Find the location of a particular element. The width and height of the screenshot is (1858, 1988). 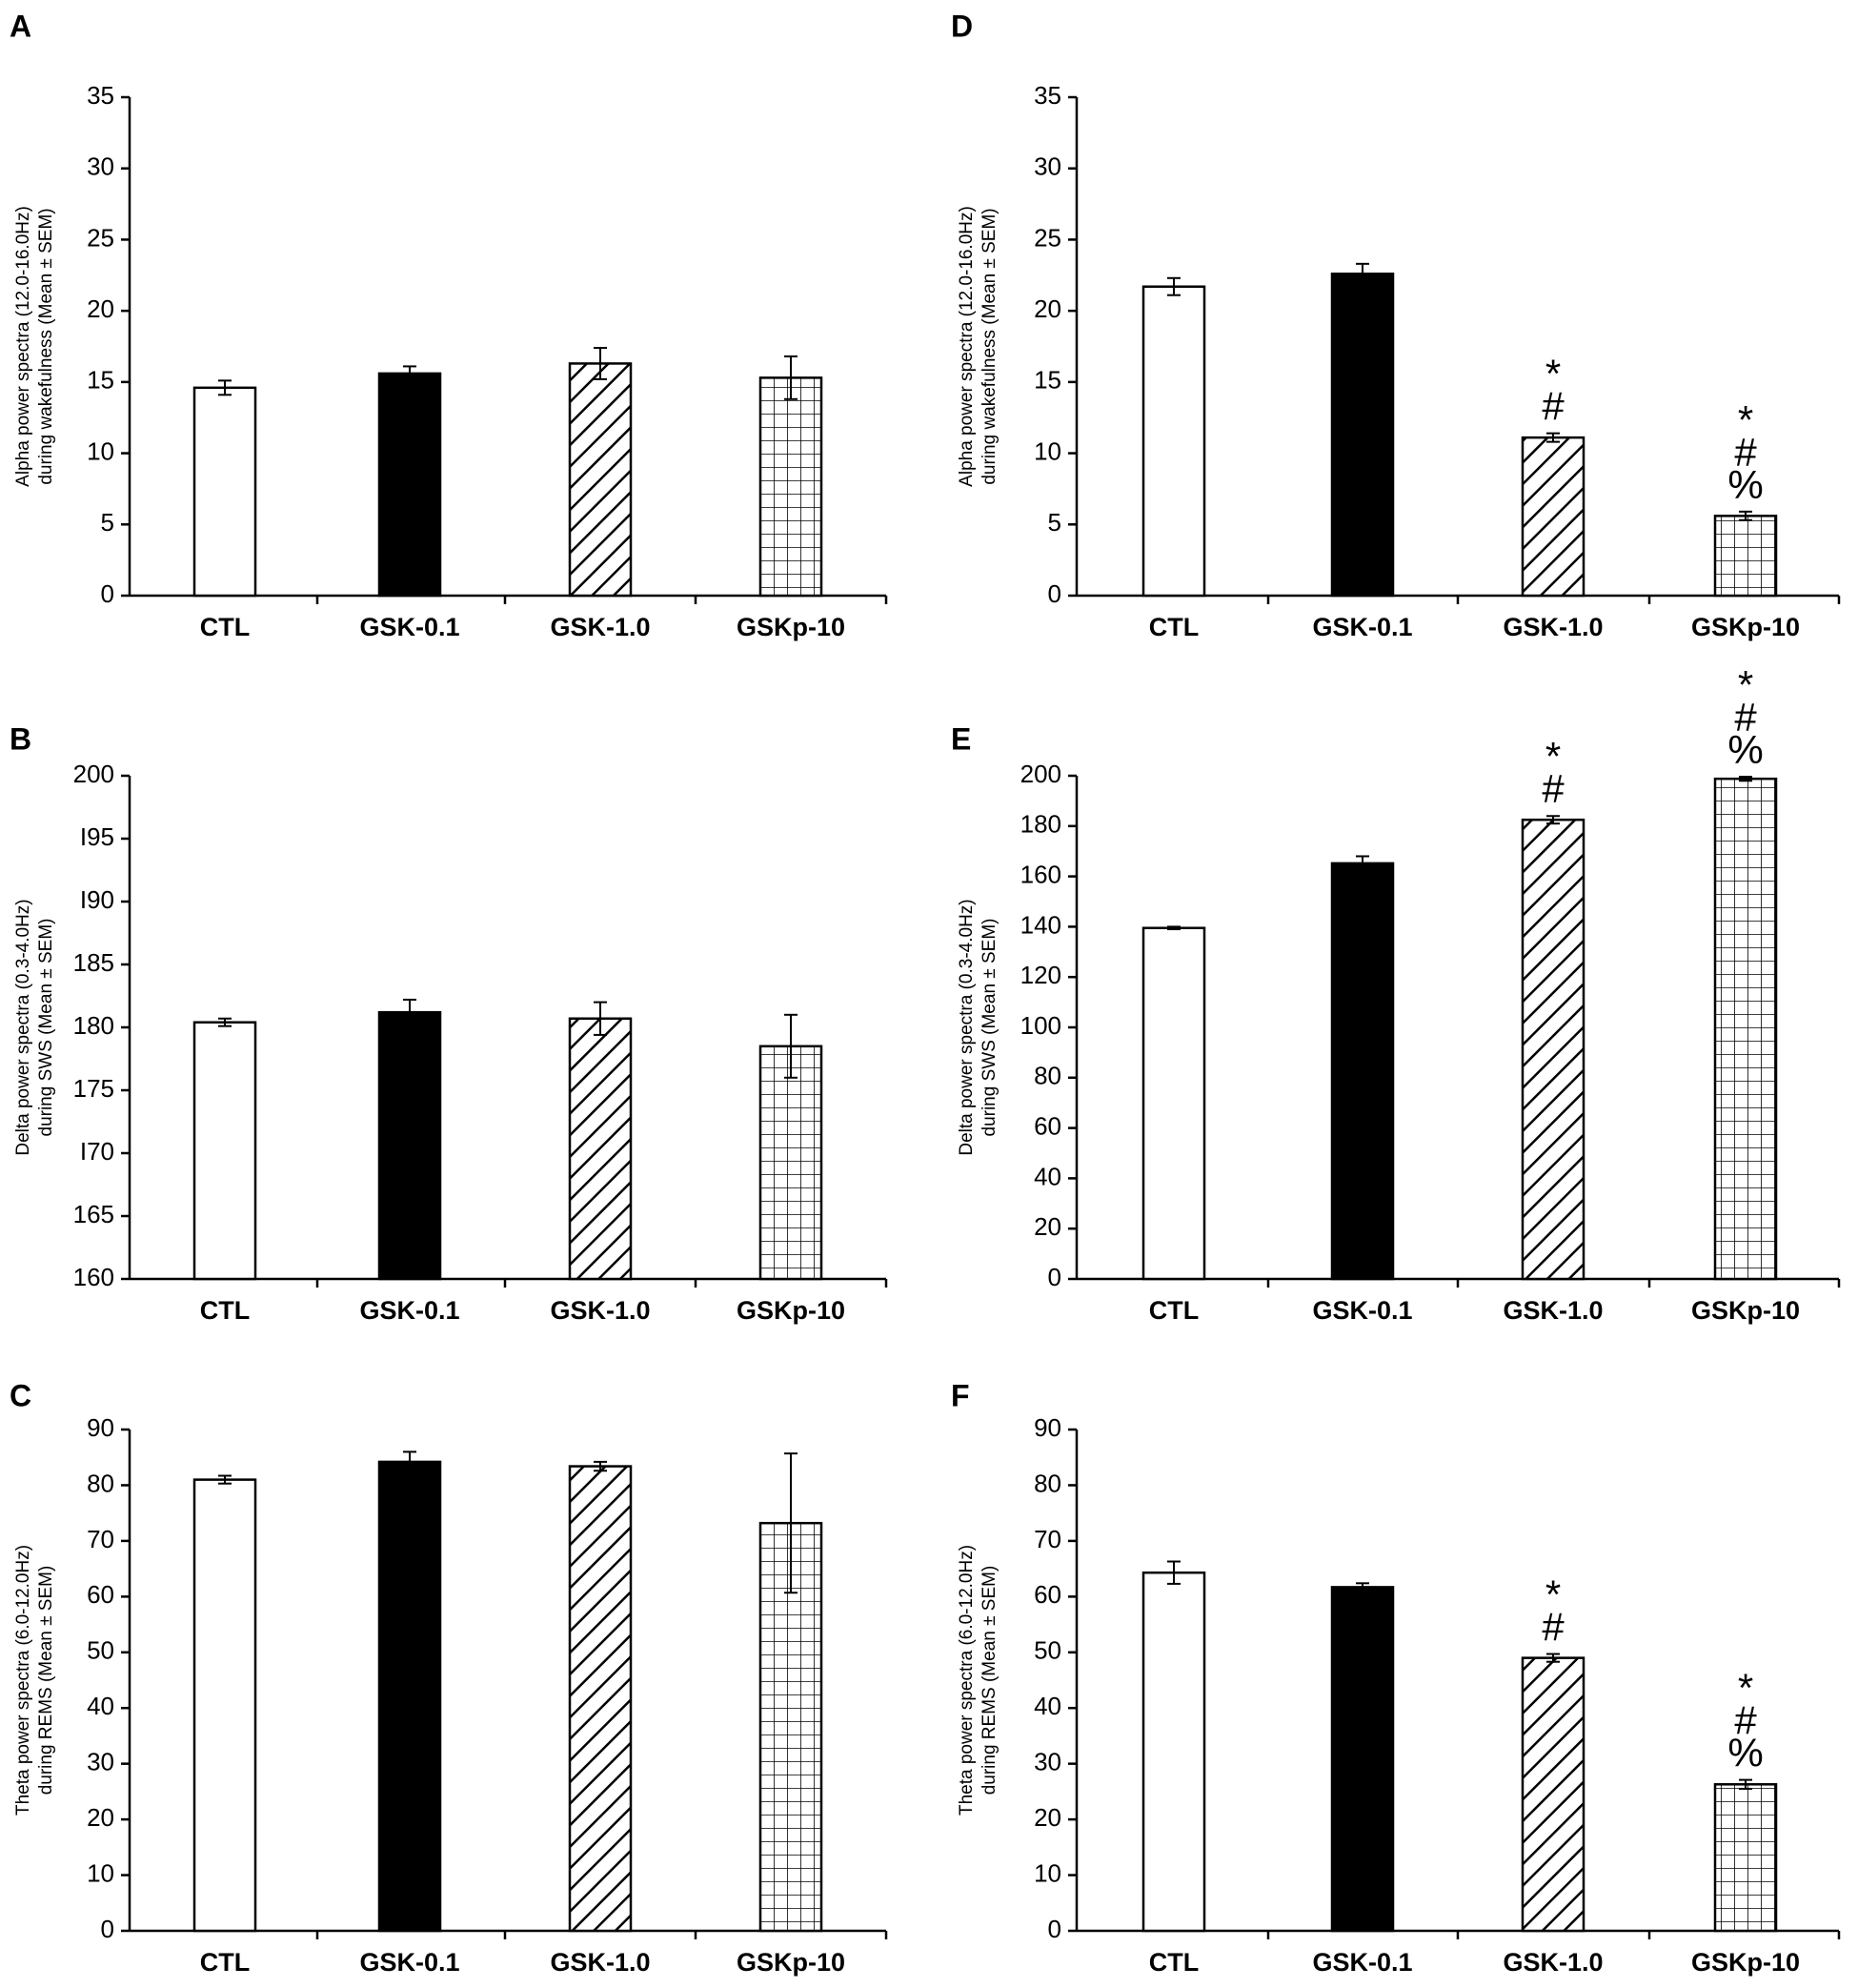

y-tick-label: 100 is located at coordinates (1040, 1025).